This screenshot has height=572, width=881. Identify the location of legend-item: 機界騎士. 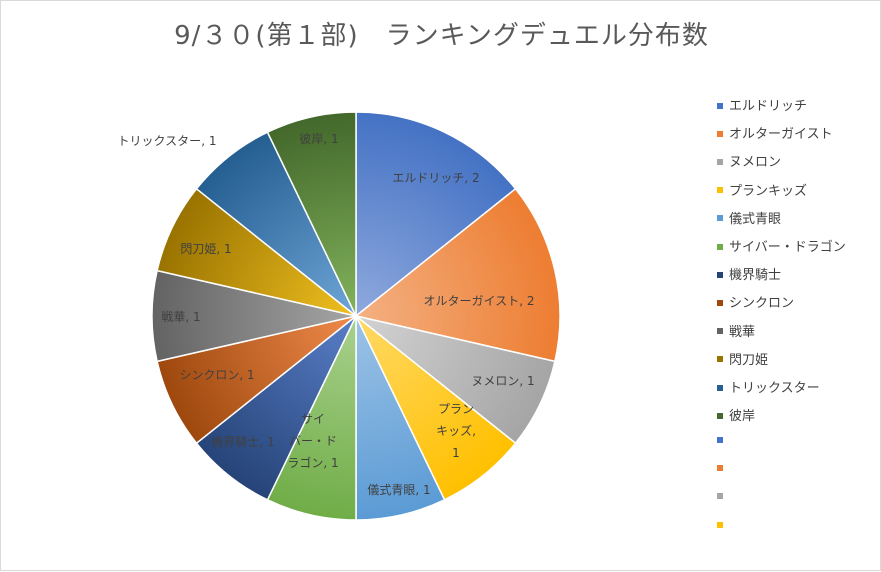
(749, 274).